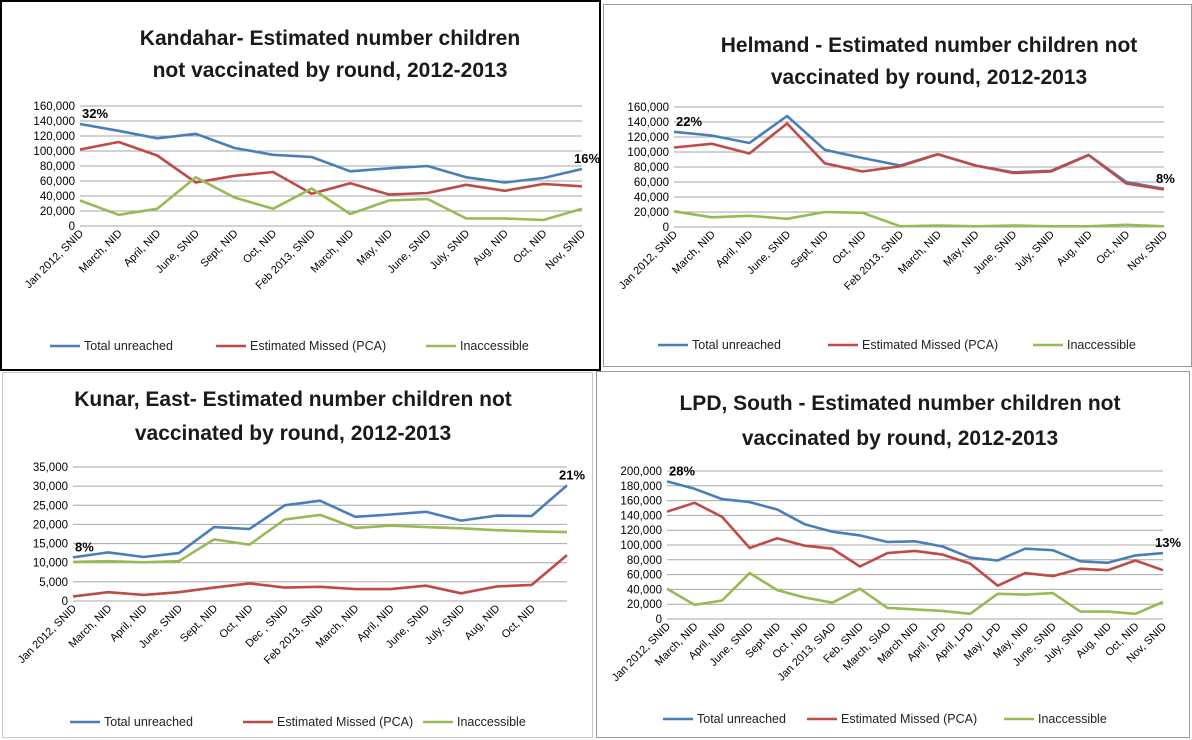 The height and width of the screenshot is (740, 1192). What do you see at coordinates (50, 506) in the screenshot?
I see `y-tick-label: 25,000` at bounding box center [50, 506].